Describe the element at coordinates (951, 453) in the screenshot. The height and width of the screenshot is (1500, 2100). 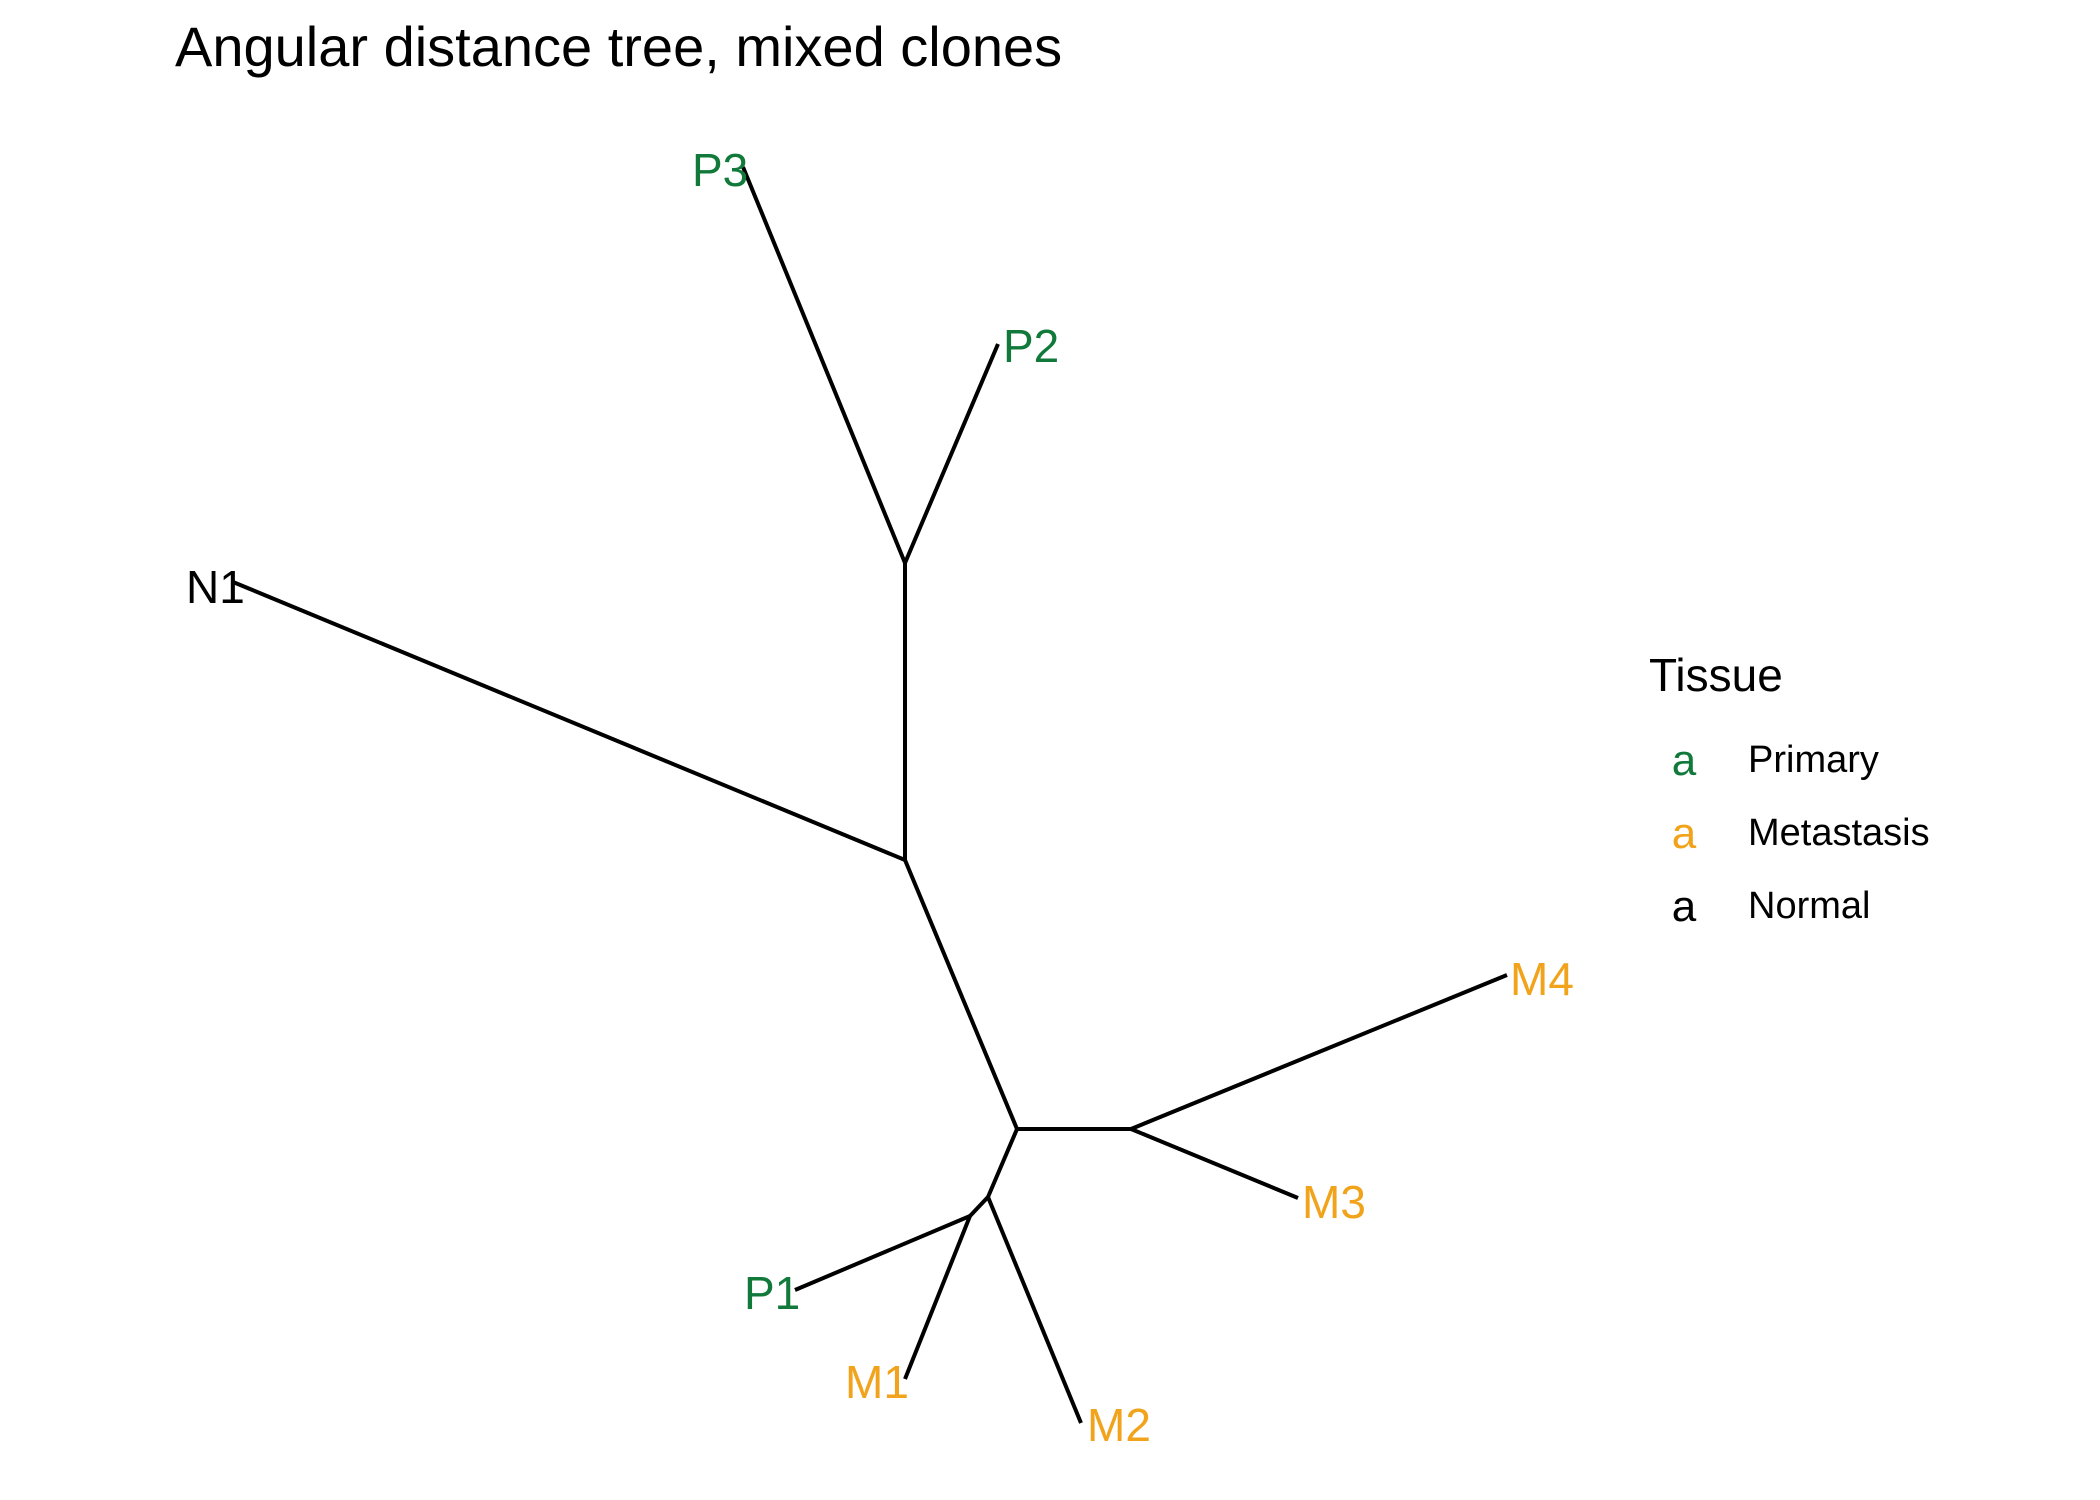
I see `edge-primary-clade-p2` at that location.